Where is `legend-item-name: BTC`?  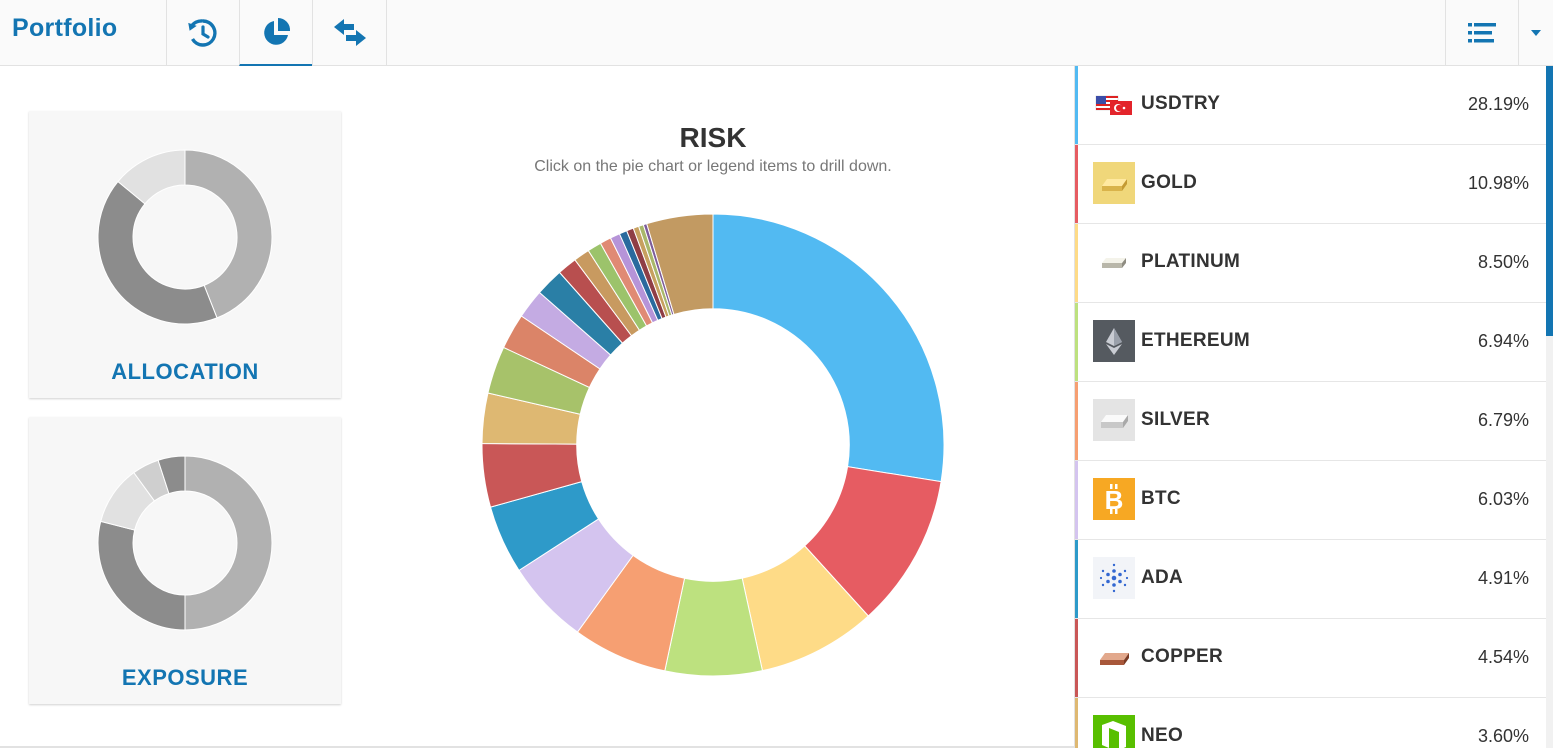
legend-item-name: BTC is located at coordinates (1161, 498).